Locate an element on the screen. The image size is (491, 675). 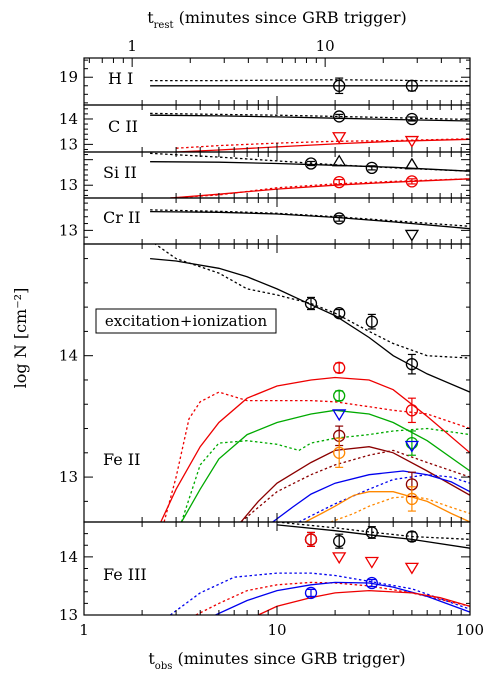
panel-cii-plot is located at coordinates (310, 131).